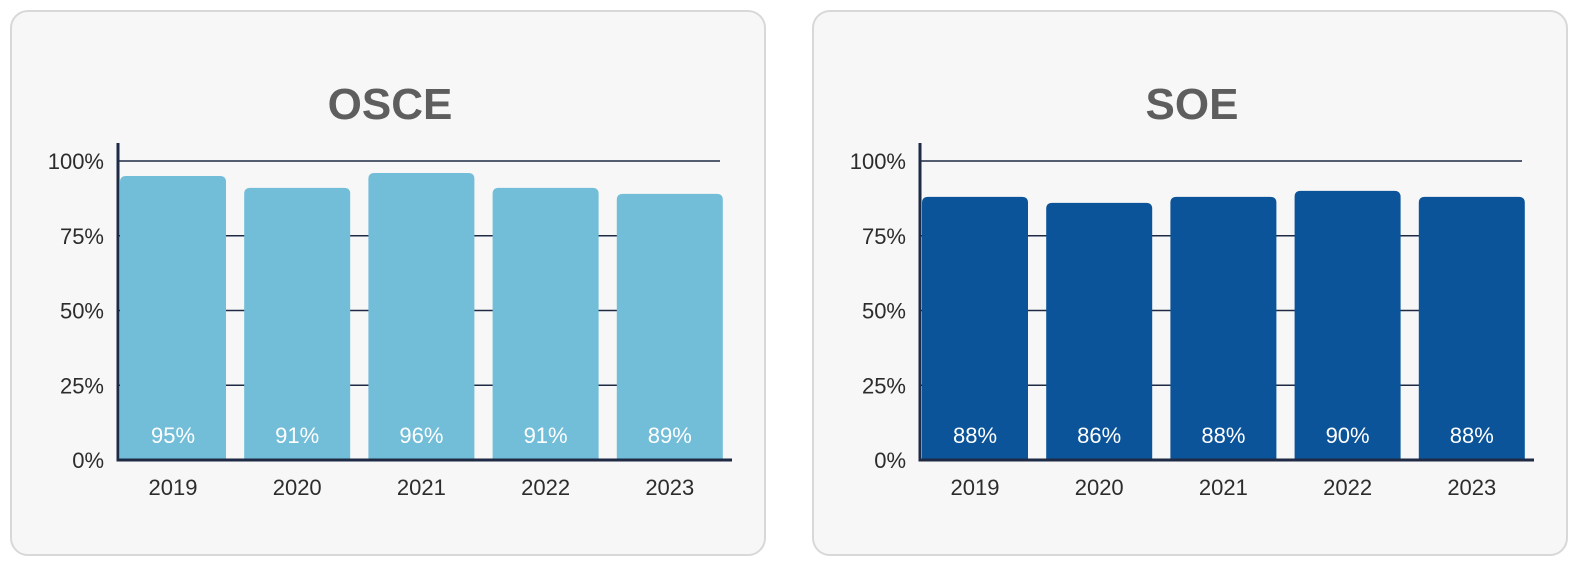  I want to click on data-label: 86%, so click(1099, 435).